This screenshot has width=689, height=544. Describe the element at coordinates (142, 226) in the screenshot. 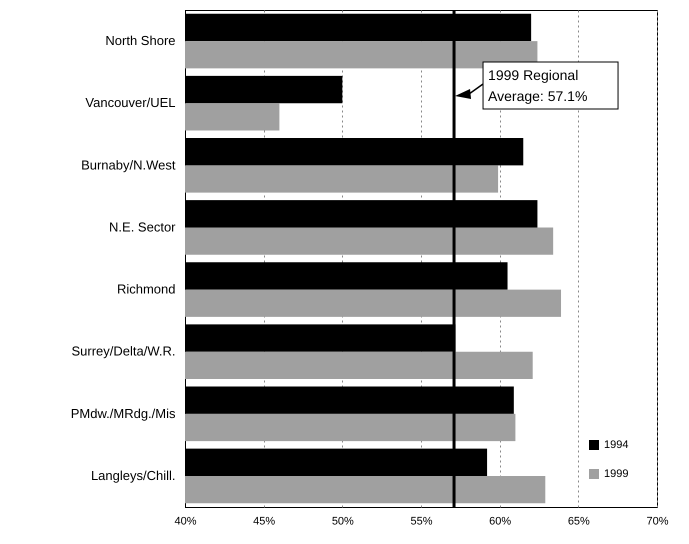

I see `y-tick-label: N.E. Sector` at that location.